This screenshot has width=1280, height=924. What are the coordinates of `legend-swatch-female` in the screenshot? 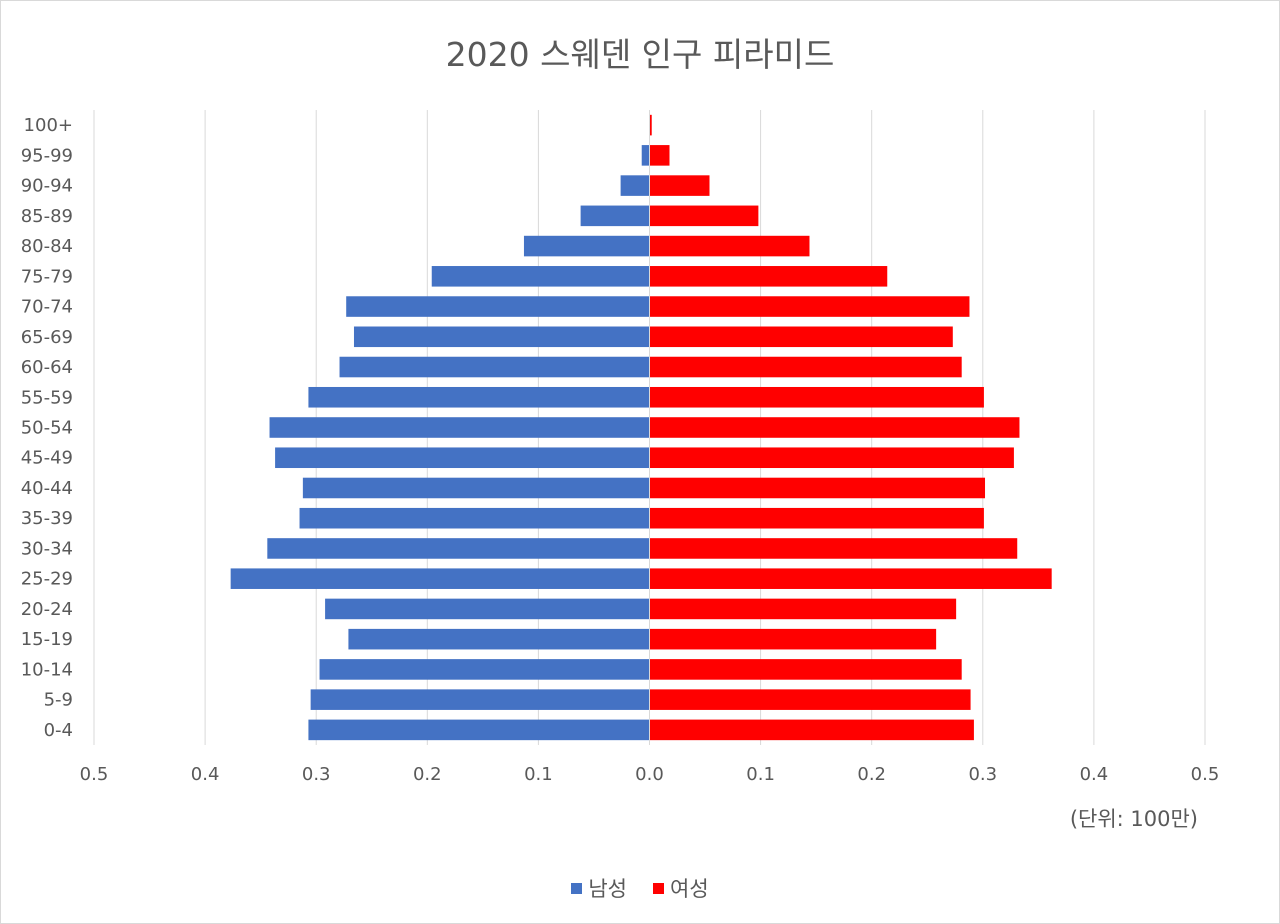 It's located at (658, 888).